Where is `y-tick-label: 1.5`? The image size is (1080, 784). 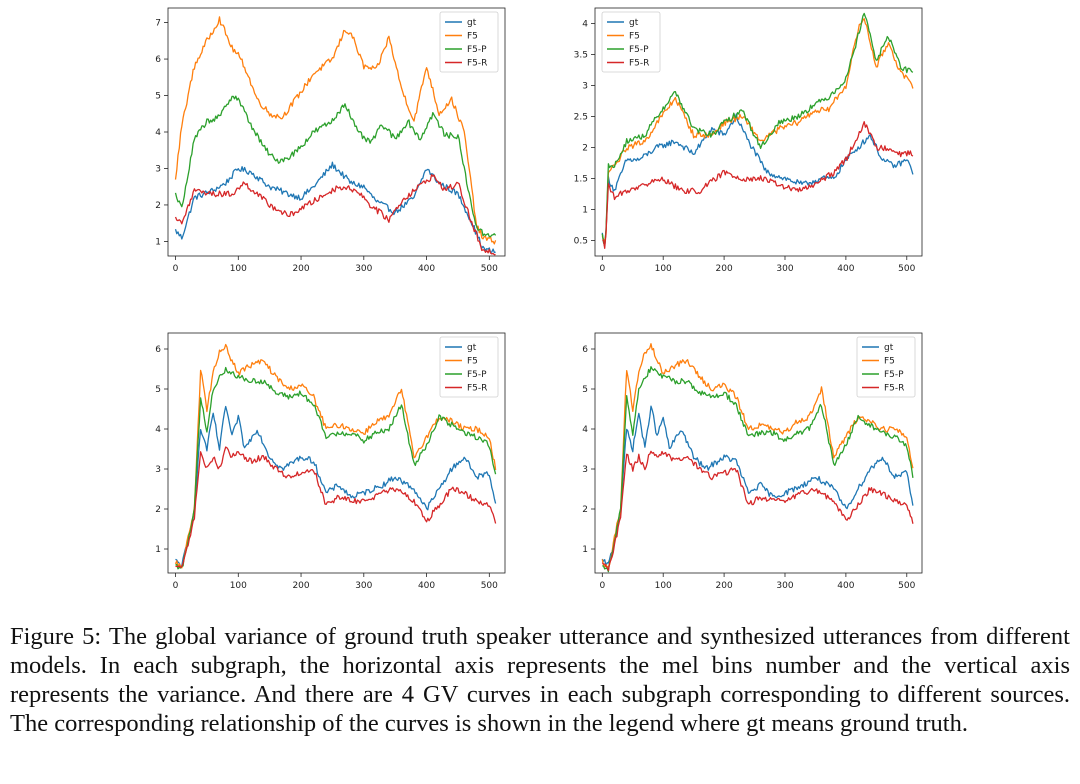 y-tick-label: 1.5 is located at coordinates (581, 180).